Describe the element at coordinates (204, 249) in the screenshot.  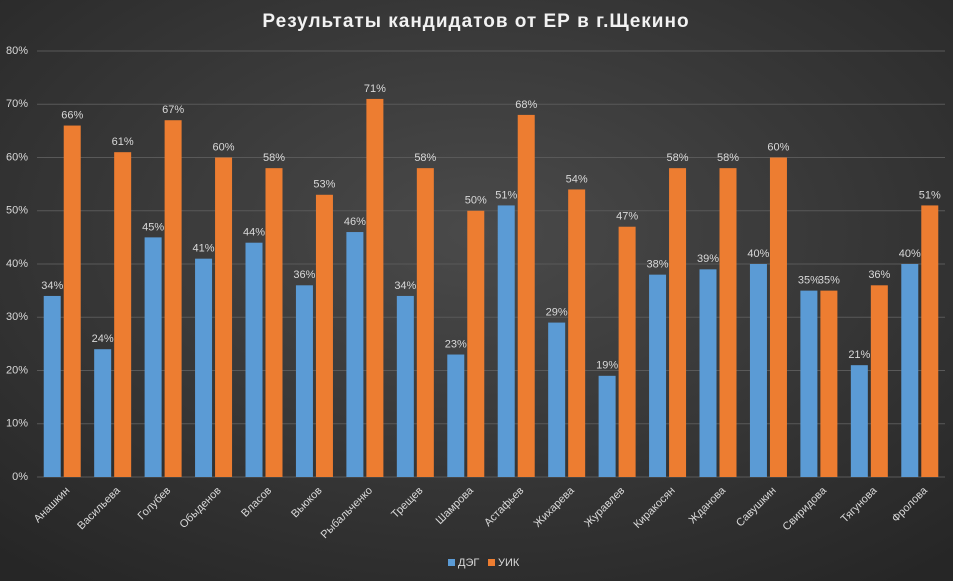
I see `data-label: 41%` at that location.